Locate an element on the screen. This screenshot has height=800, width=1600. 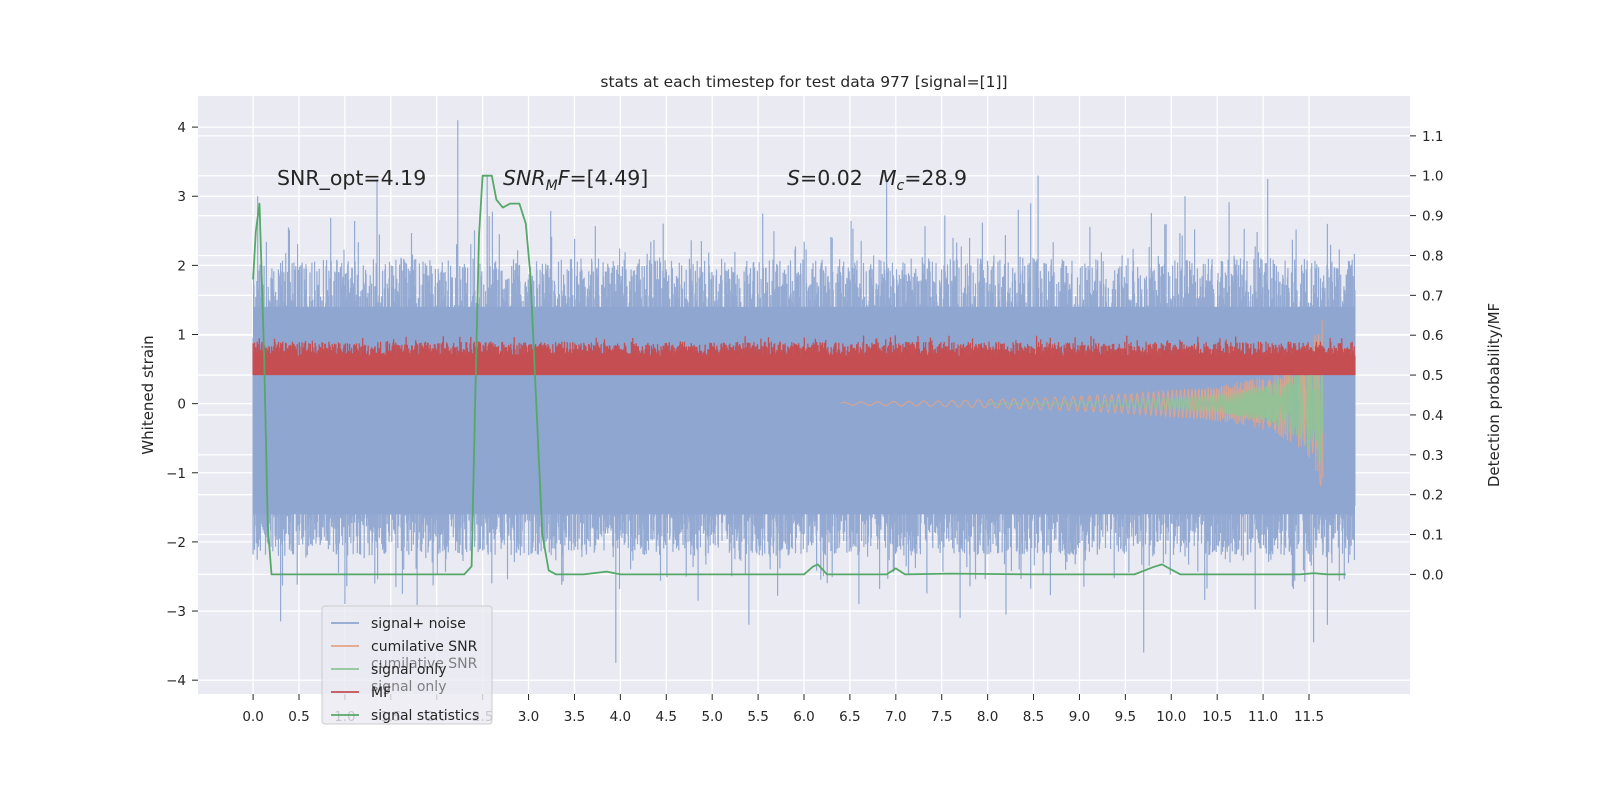
y2-tick-label: 1.1 is located at coordinates (1432, 137).